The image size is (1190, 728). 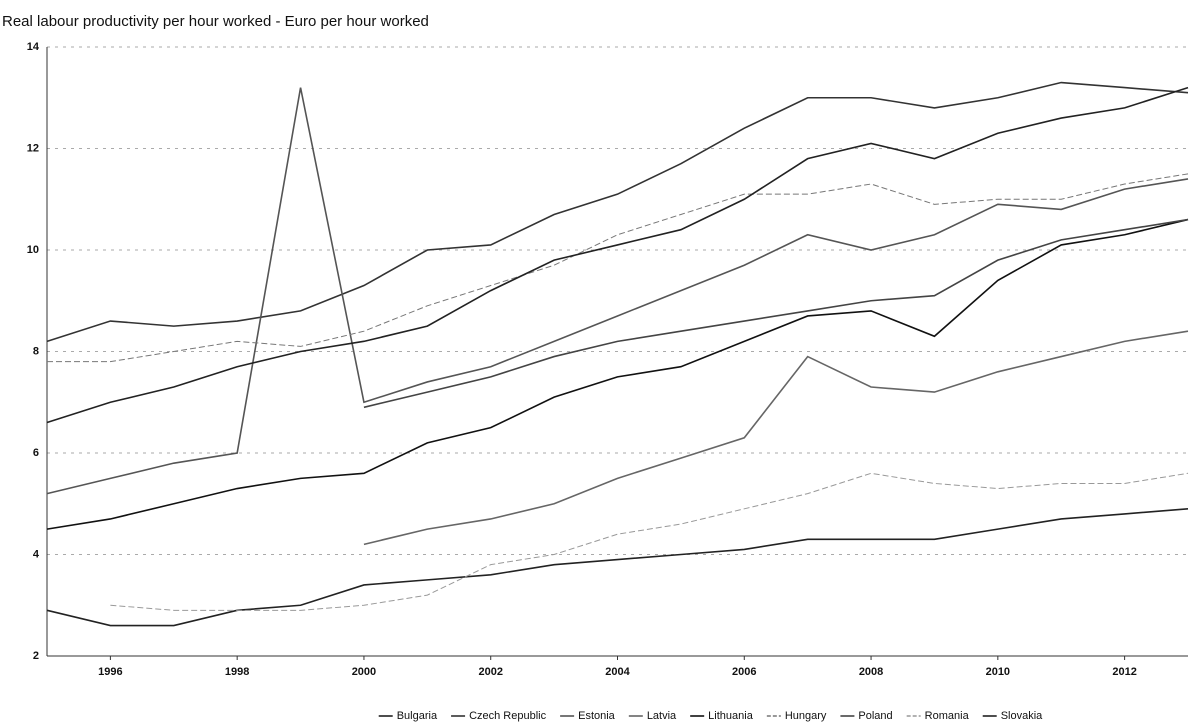 I want to click on legend-label: Lithuania, so click(x=731, y=716).